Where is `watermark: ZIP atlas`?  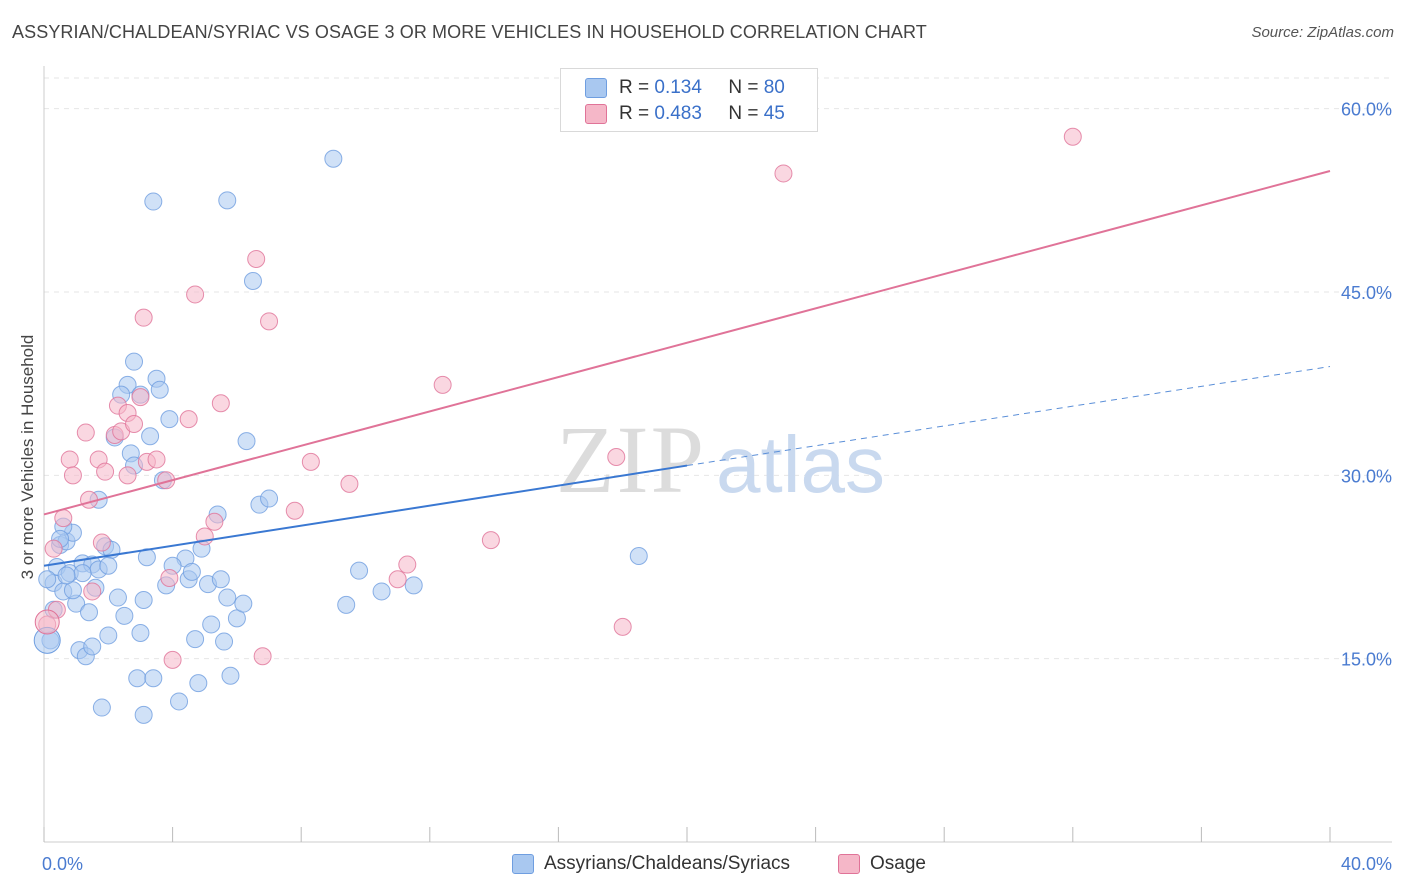 watermark: ZIP atlas is located at coordinates (720, 459).